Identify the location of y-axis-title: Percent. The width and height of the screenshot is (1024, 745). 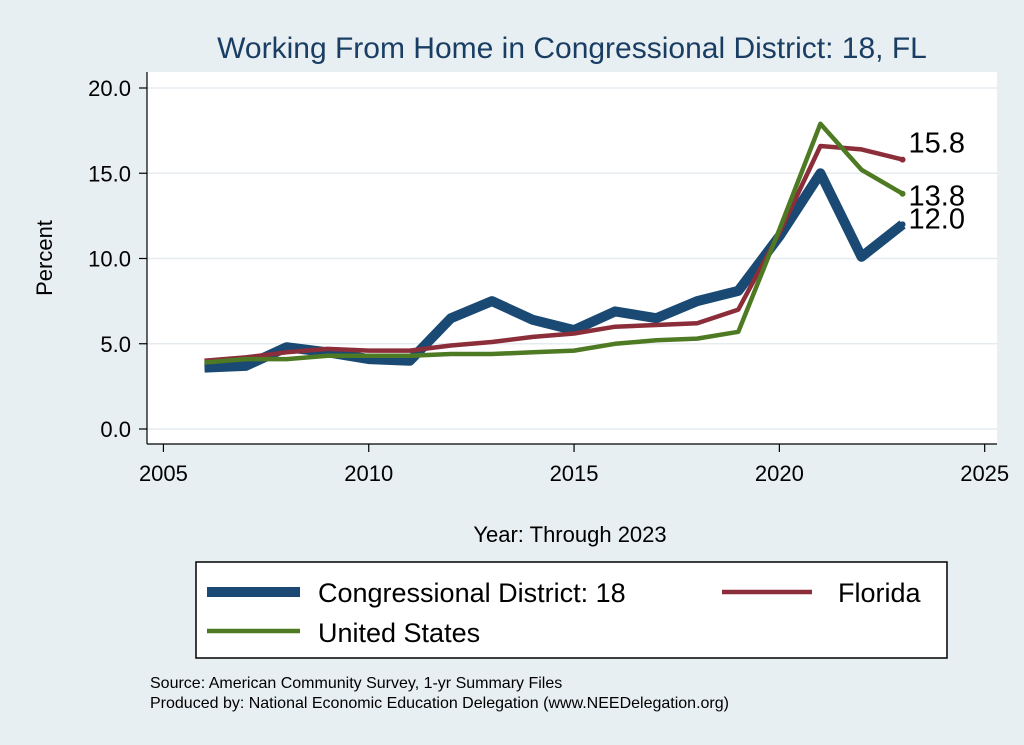
(44, 258).